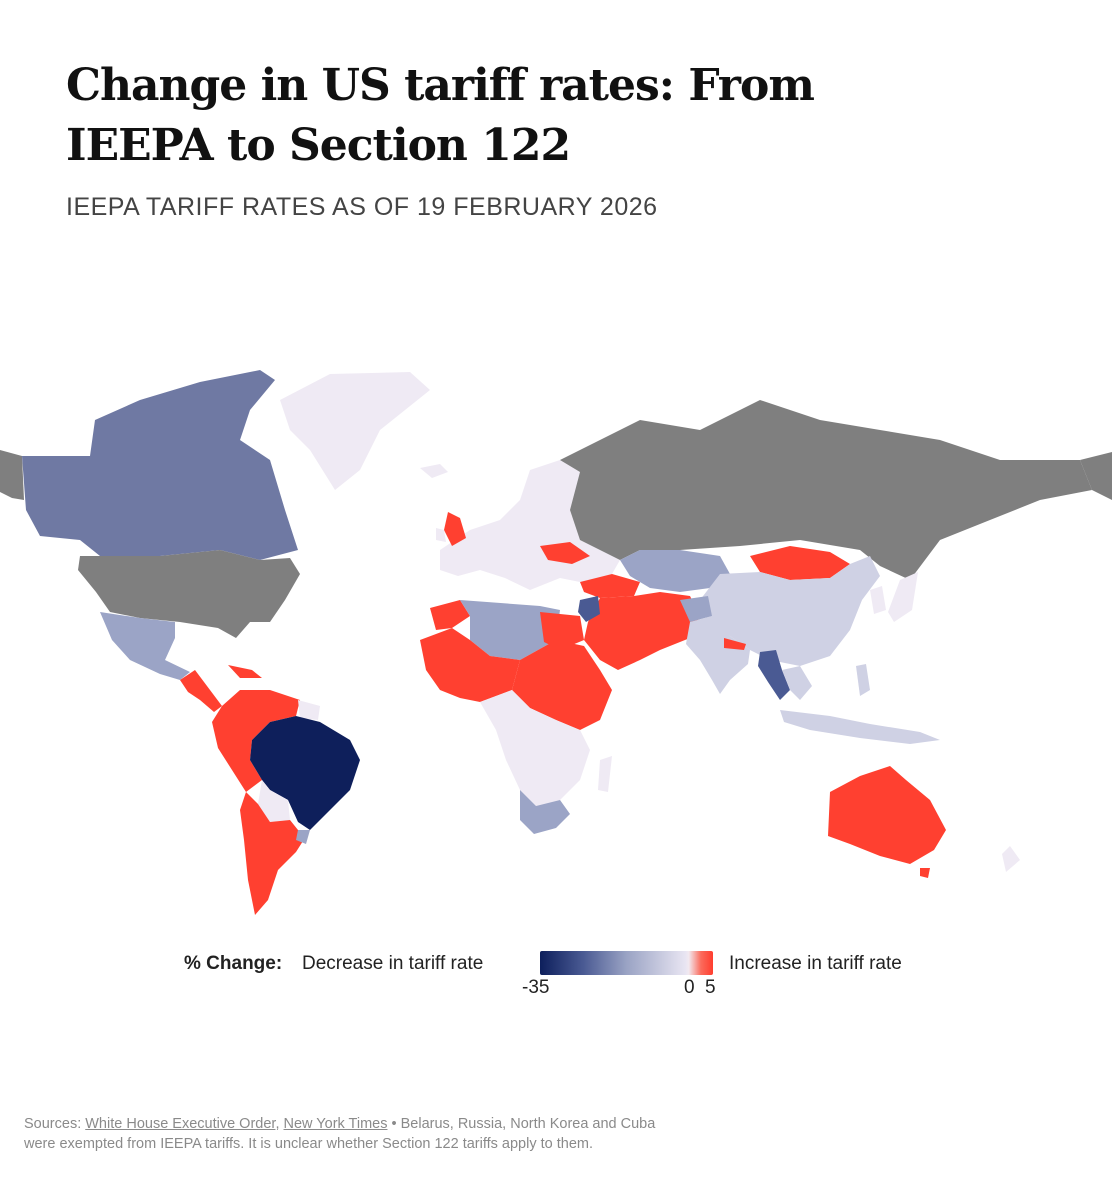  What do you see at coordinates (1011, 859) in the screenshot?
I see `region-new-zealand` at bounding box center [1011, 859].